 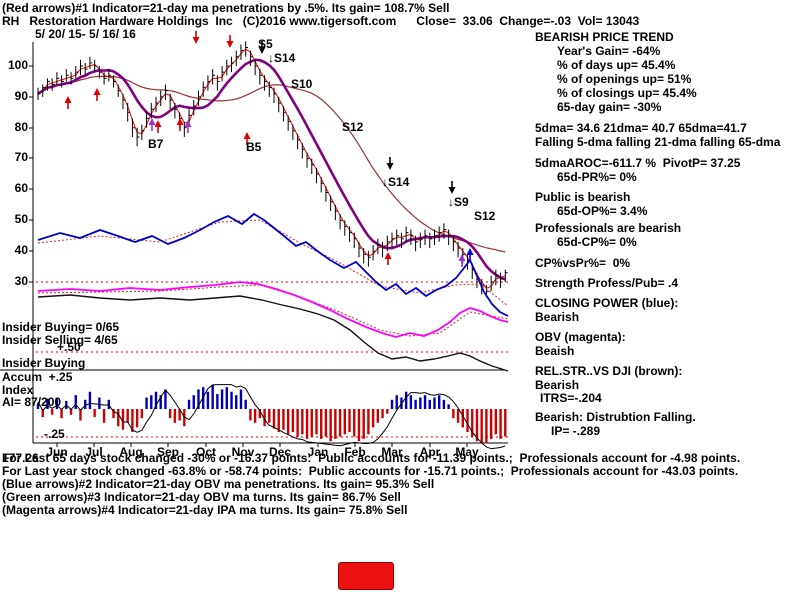 I want to click on insider-label: Insider Buying, so click(x=44, y=363).